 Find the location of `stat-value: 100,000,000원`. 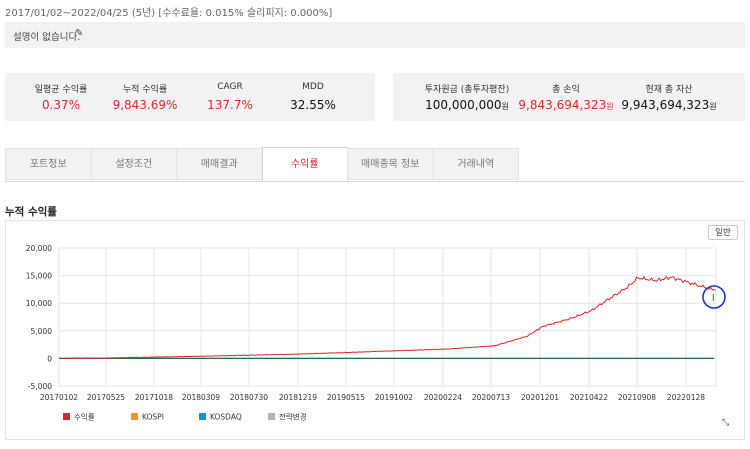

stat-value: 100,000,000원 is located at coordinates (467, 105).